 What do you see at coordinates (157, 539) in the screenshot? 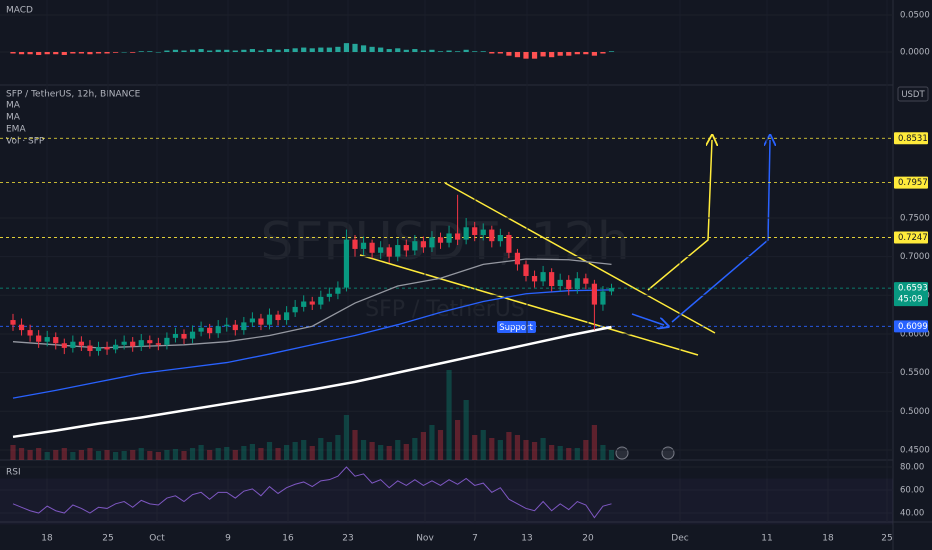
I see `x-tick-label: Oct` at bounding box center [157, 539].